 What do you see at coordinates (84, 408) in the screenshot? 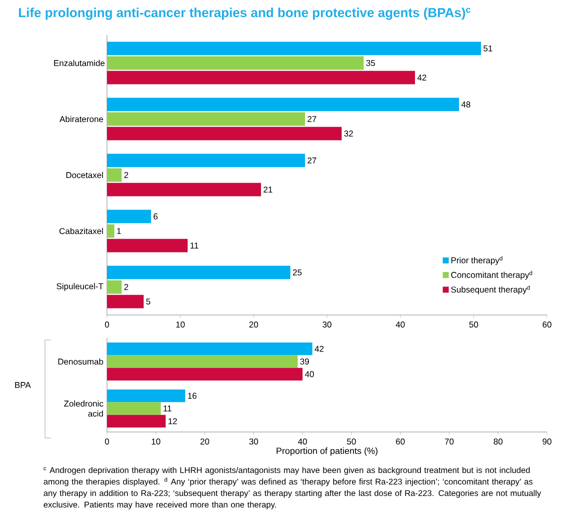
I see `y-tick-label: Zoledronic acid` at bounding box center [84, 408].